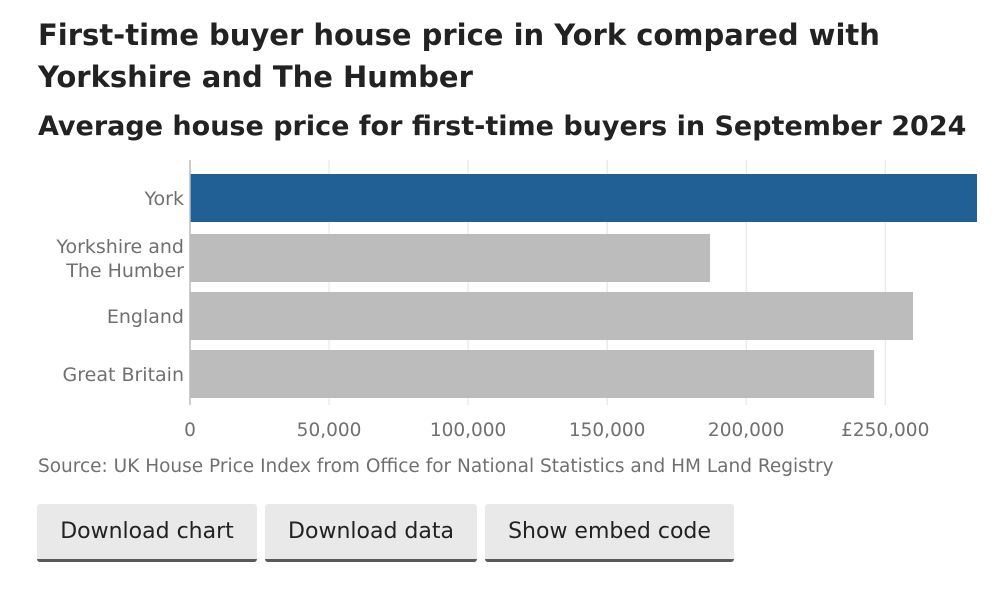  Describe the element at coordinates (163, 199) in the screenshot. I see `category-label: York` at that location.